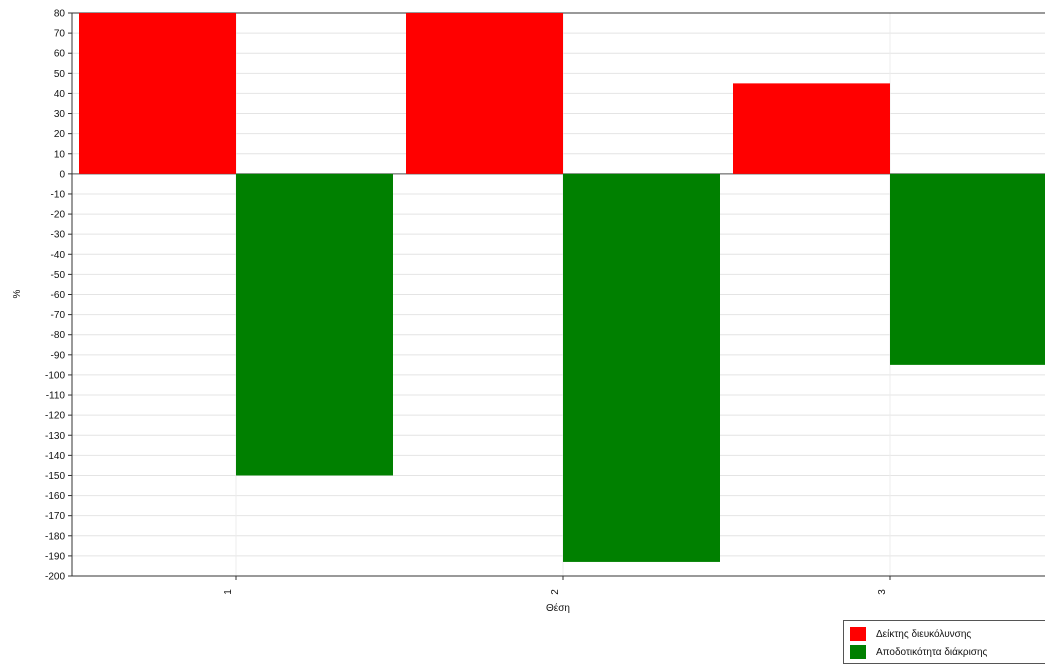 Image resolution: width=1045 pixels, height=664 pixels. What do you see at coordinates (555, 592) in the screenshot?
I see `x-tick-label: 2` at bounding box center [555, 592].